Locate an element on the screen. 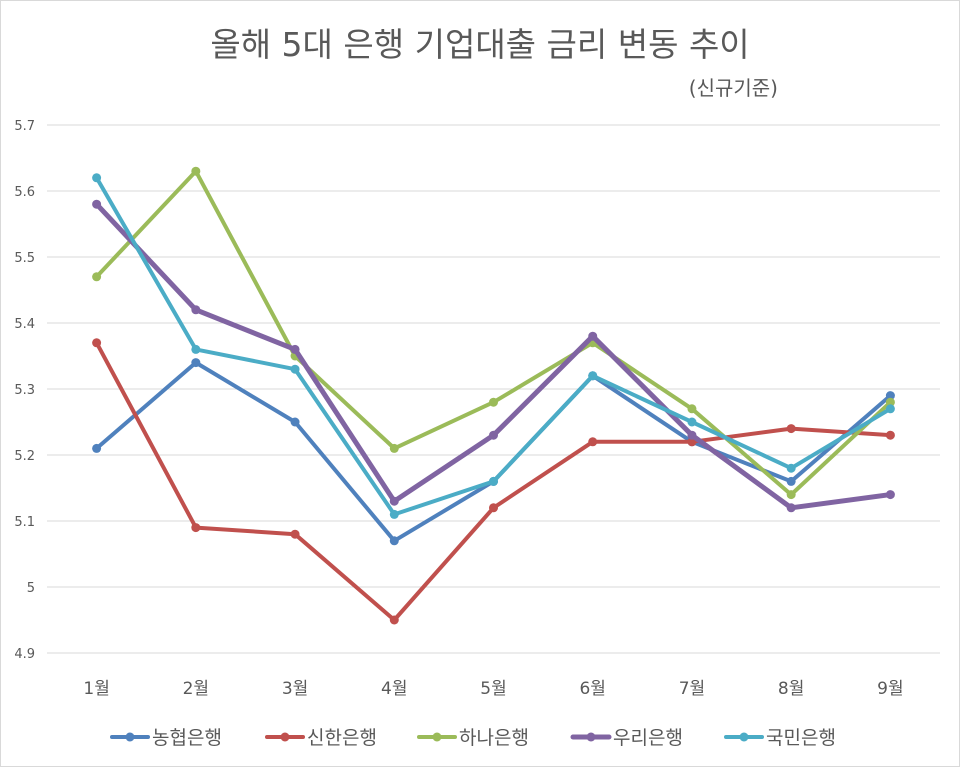  x-axis-ticks: 1월 2월 3월 4월 5월 6월 7월 8월 9월 is located at coordinates (493, 689).